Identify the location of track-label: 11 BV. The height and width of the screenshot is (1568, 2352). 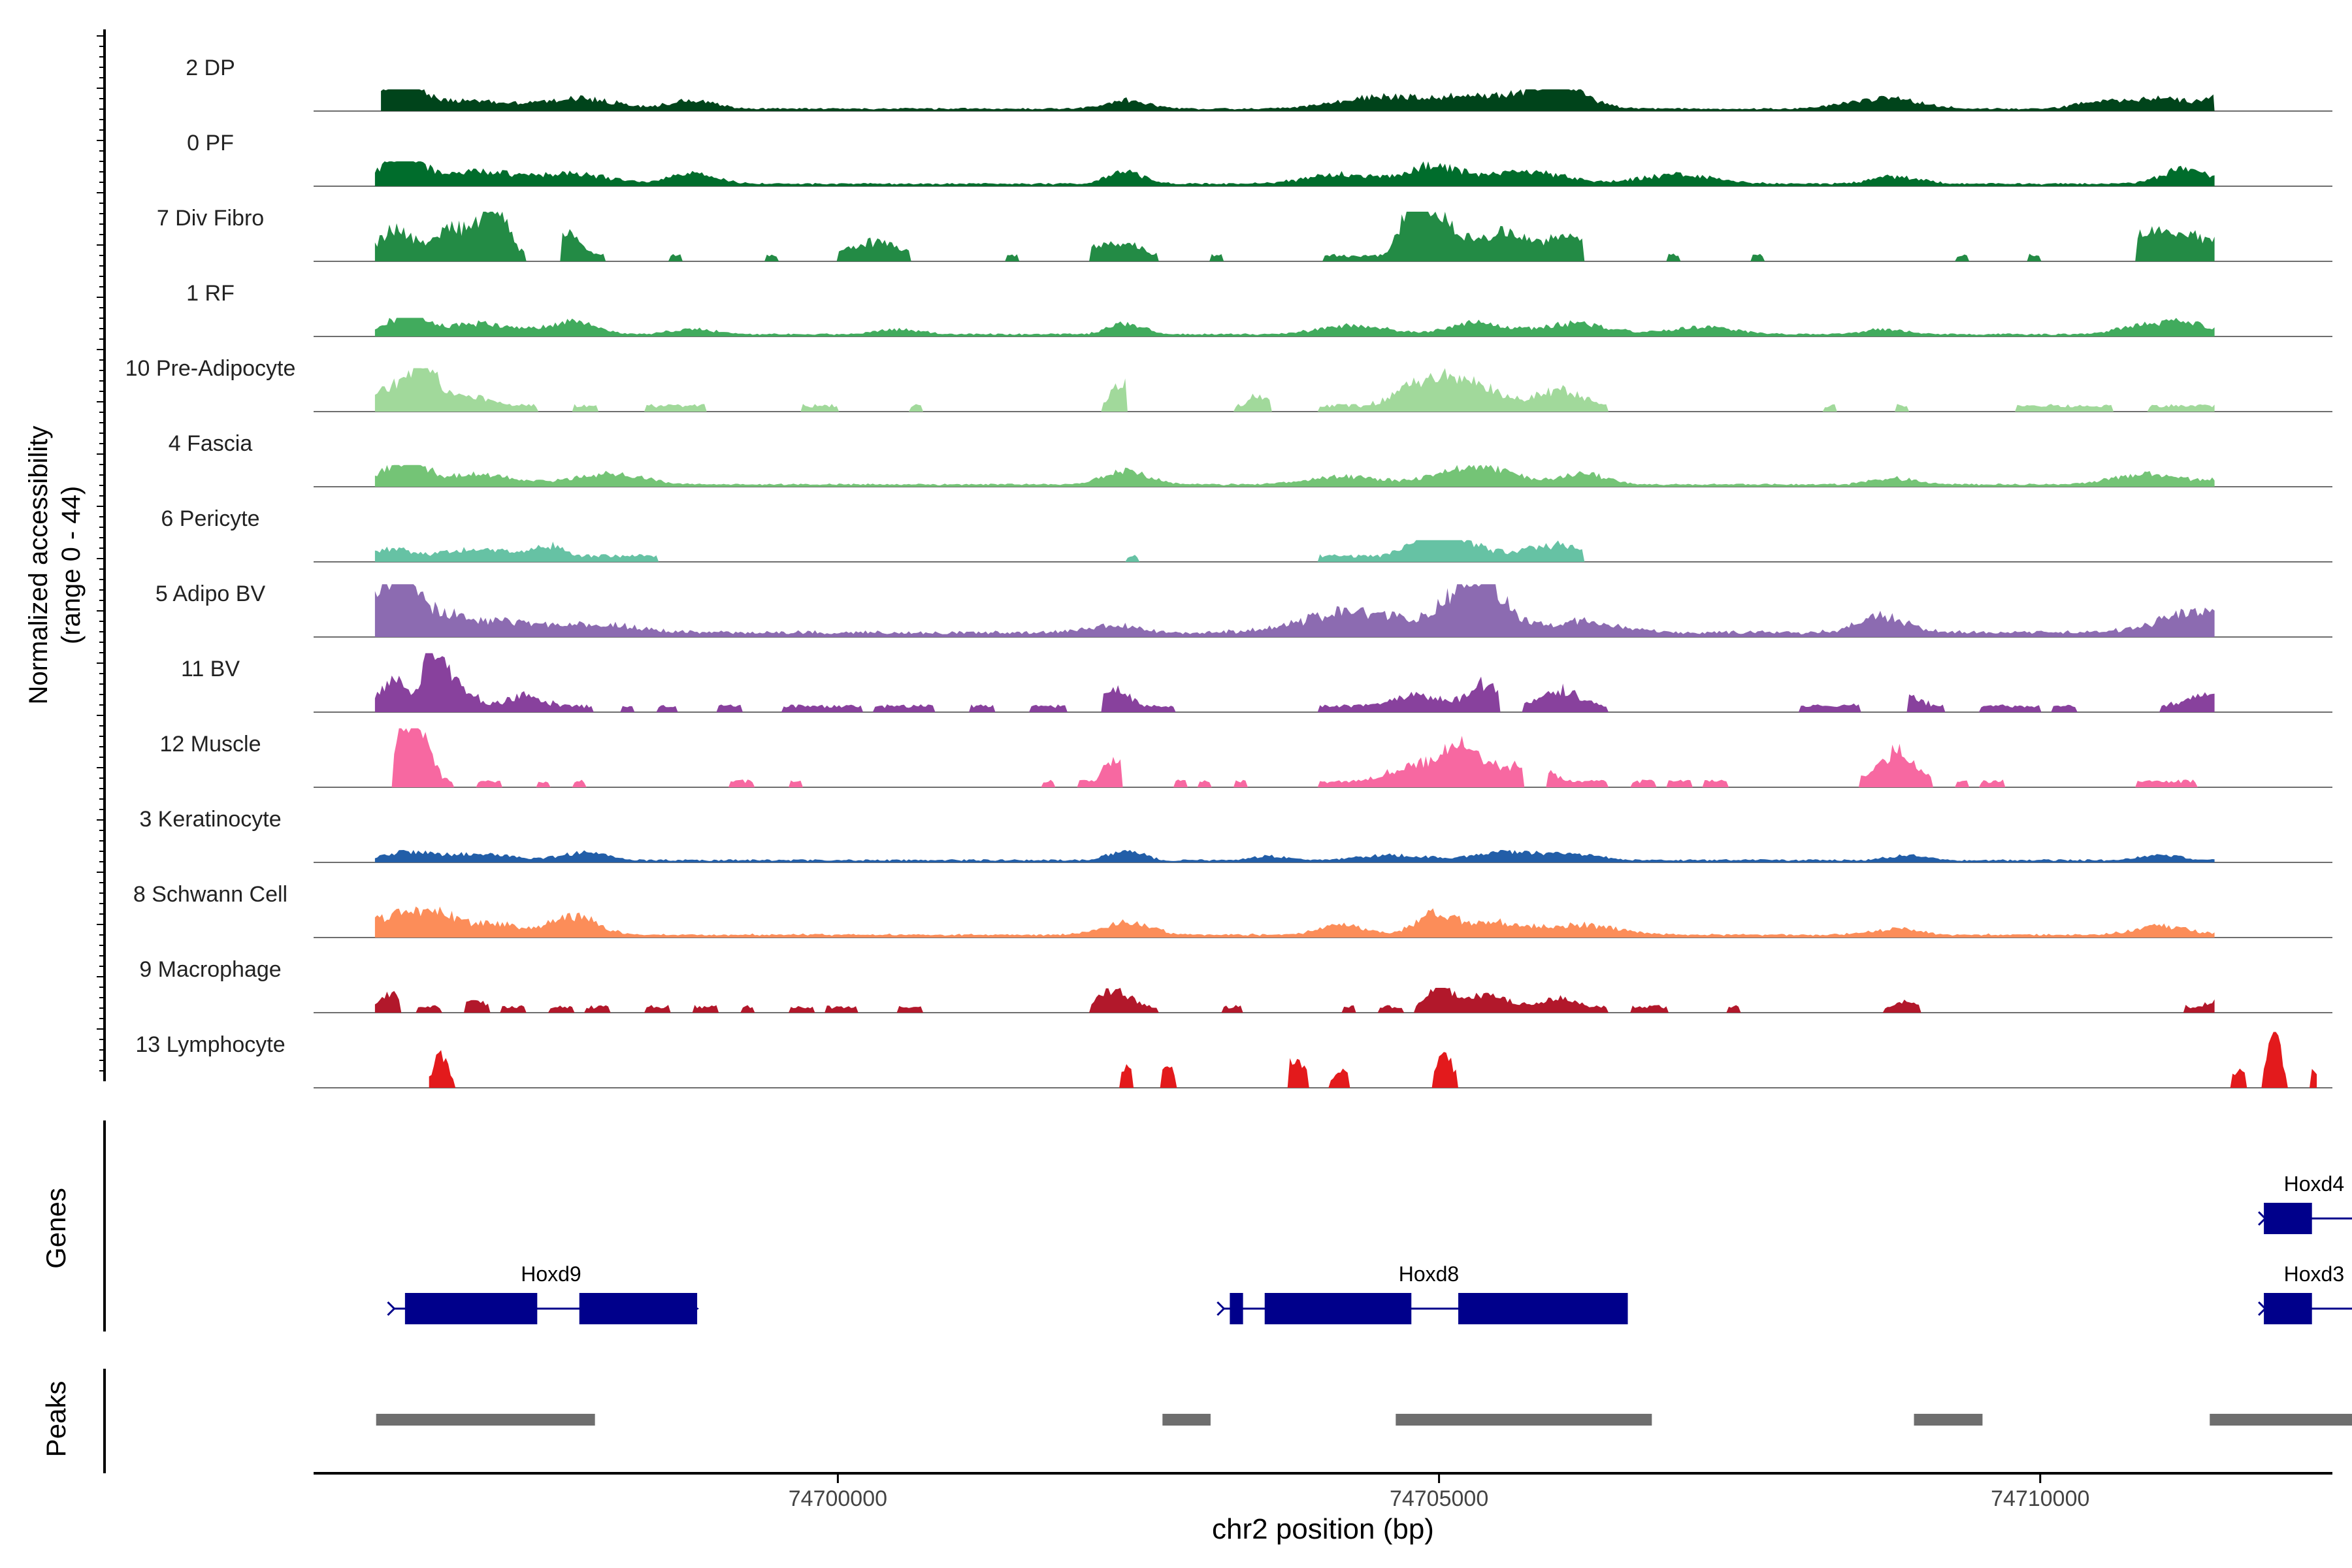
(210, 669).